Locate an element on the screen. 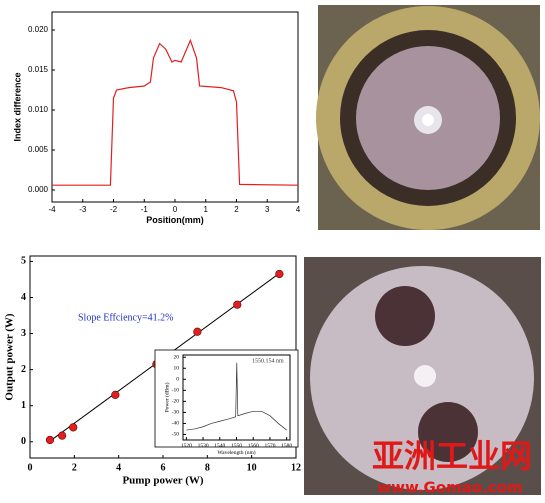 Image resolution: width=545 pixels, height=503 pixels. y-tick-label: 1 is located at coordinates (23, 405).